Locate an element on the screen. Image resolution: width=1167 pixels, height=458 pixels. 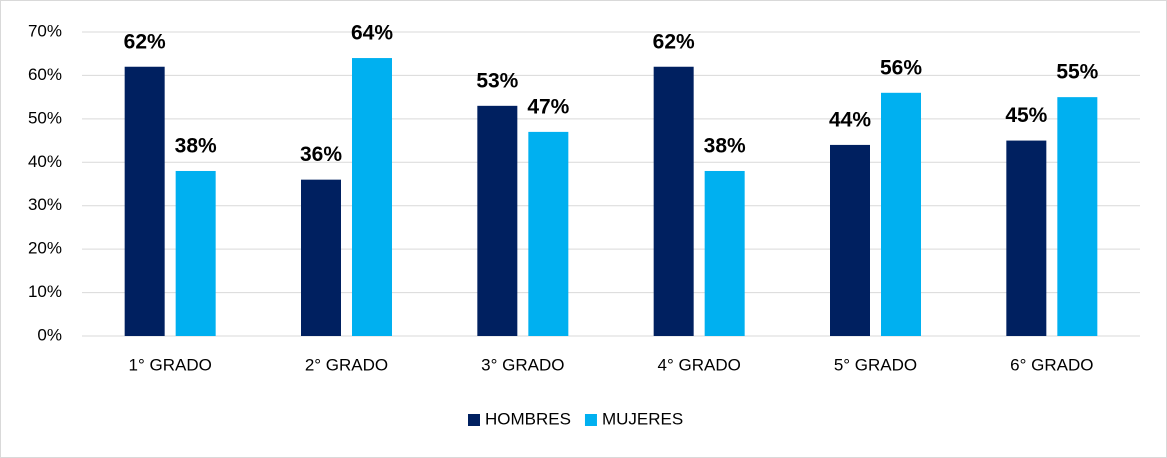
y-tick-label: 70% is located at coordinates (45, 30).